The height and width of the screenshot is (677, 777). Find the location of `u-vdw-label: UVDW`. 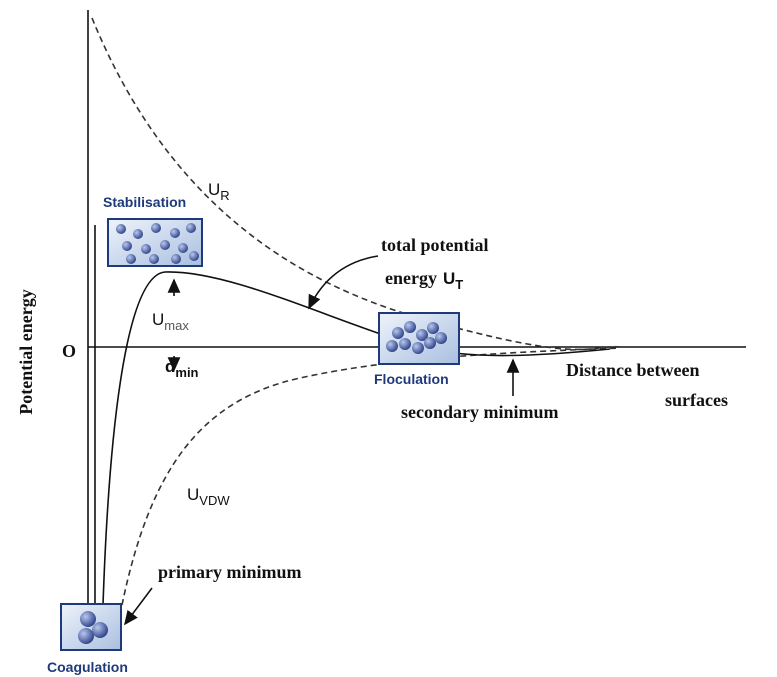

u-vdw-label: UVDW is located at coordinates (208, 496).